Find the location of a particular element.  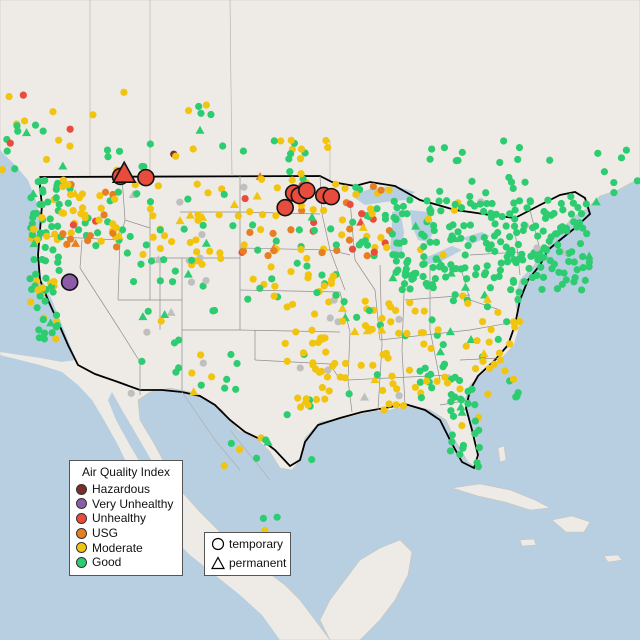

legend-item-usg: USG is located at coordinates (126, 533).